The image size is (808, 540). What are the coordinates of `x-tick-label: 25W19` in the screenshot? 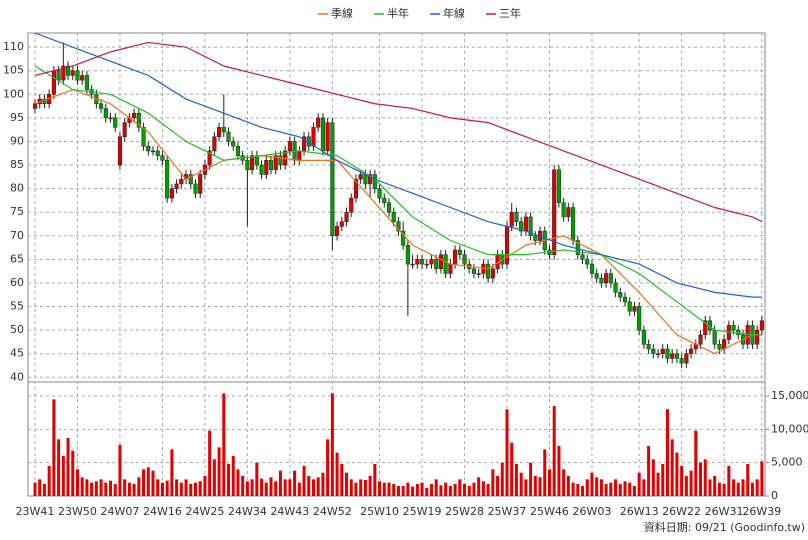 It's located at (422, 511).